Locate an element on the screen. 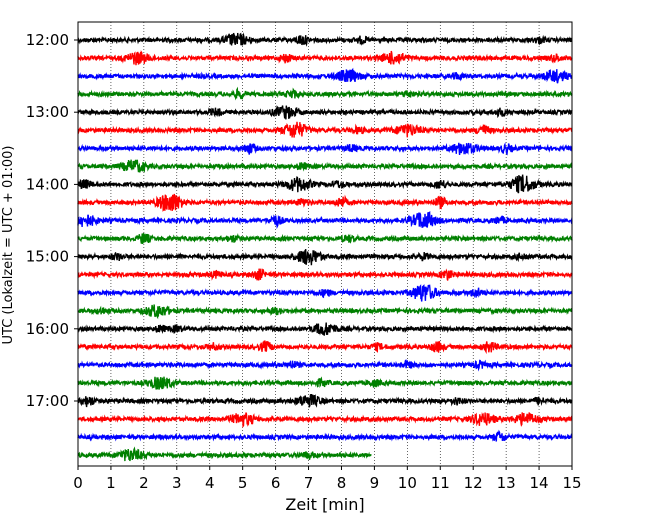 The image size is (650, 520). x-tick-label: 2 is located at coordinates (144, 483).